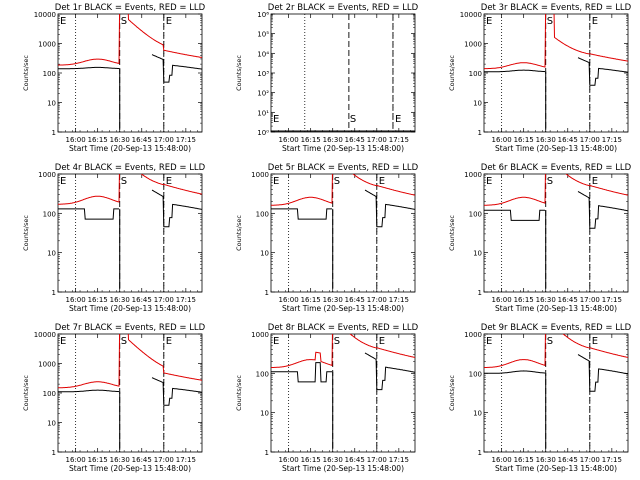  What do you see at coordinates (556, 168) in the screenshot?
I see `panel-title: Det 6r BLACK = Events, RED = LLD` at bounding box center [556, 168].